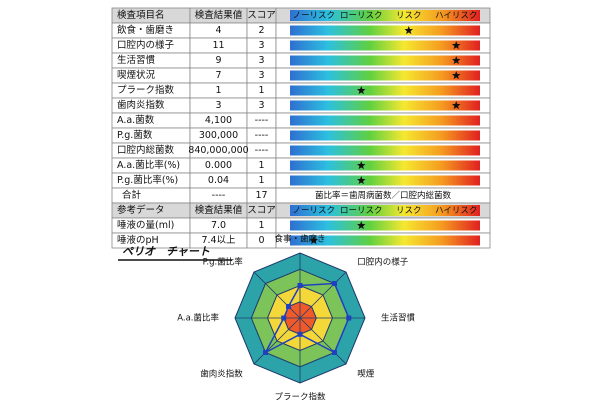 The width and height of the screenshot is (600, 400). I want to click on item-score: 0, so click(261, 240).